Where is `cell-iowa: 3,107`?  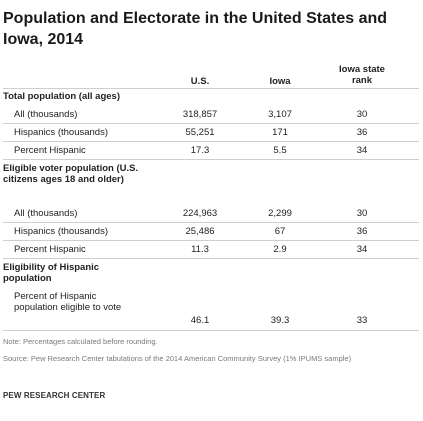
cell-iowa: 3,107 is located at coordinates (280, 114).